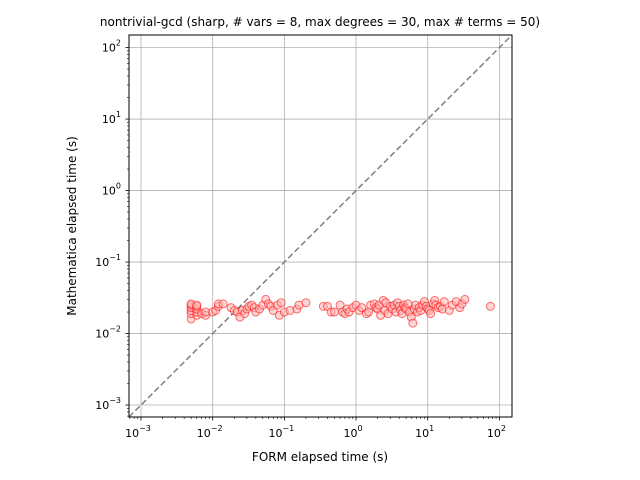 This screenshot has height=480, width=640. I want to click on y-tick-label: 10², so click(111, 47).